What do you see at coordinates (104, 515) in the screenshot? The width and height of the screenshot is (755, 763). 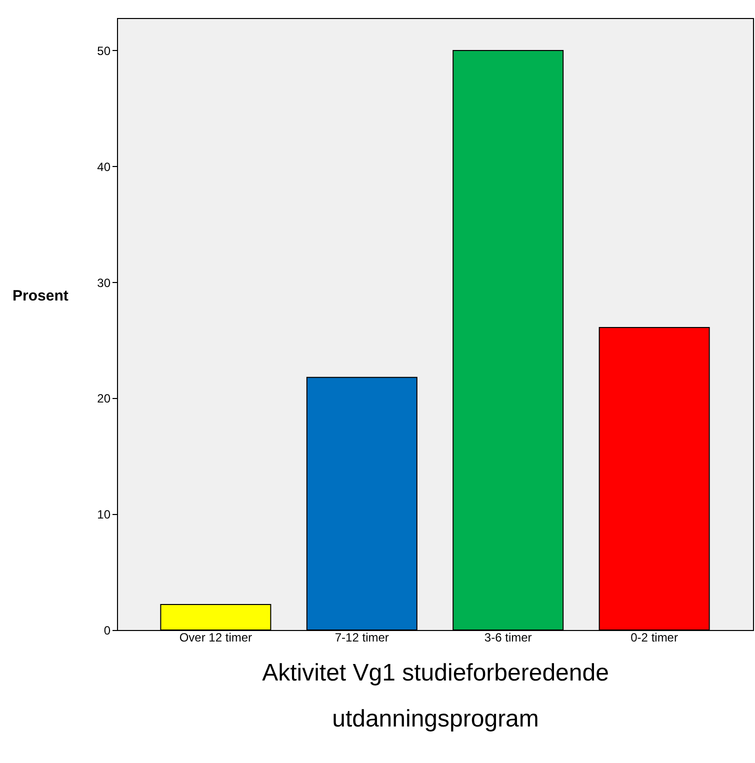 I see `y-tick-label: 10` at bounding box center [104, 515].